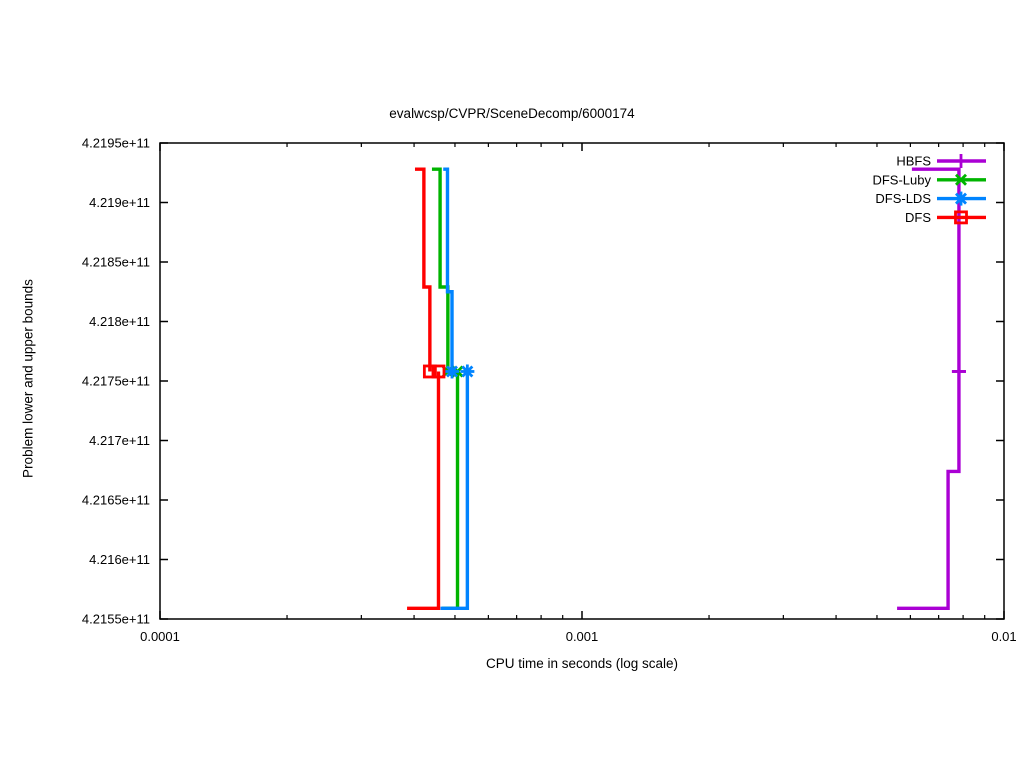 The height and width of the screenshot is (768, 1024). What do you see at coordinates (116, 619) in the screenshot?
I see `y-tick-label: 4.2155e+11` at bounding box center [116, 619].